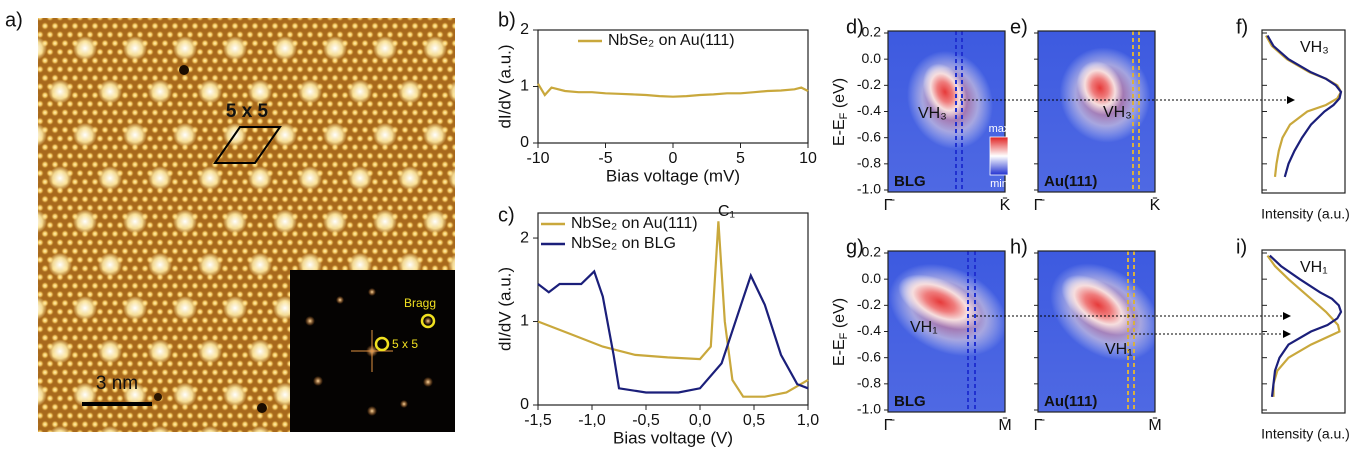  What do you see at coordinates (117, 383) in the screenshot?
I see `scale-bar-label: 3 nm` at bounding box center [117, 383].